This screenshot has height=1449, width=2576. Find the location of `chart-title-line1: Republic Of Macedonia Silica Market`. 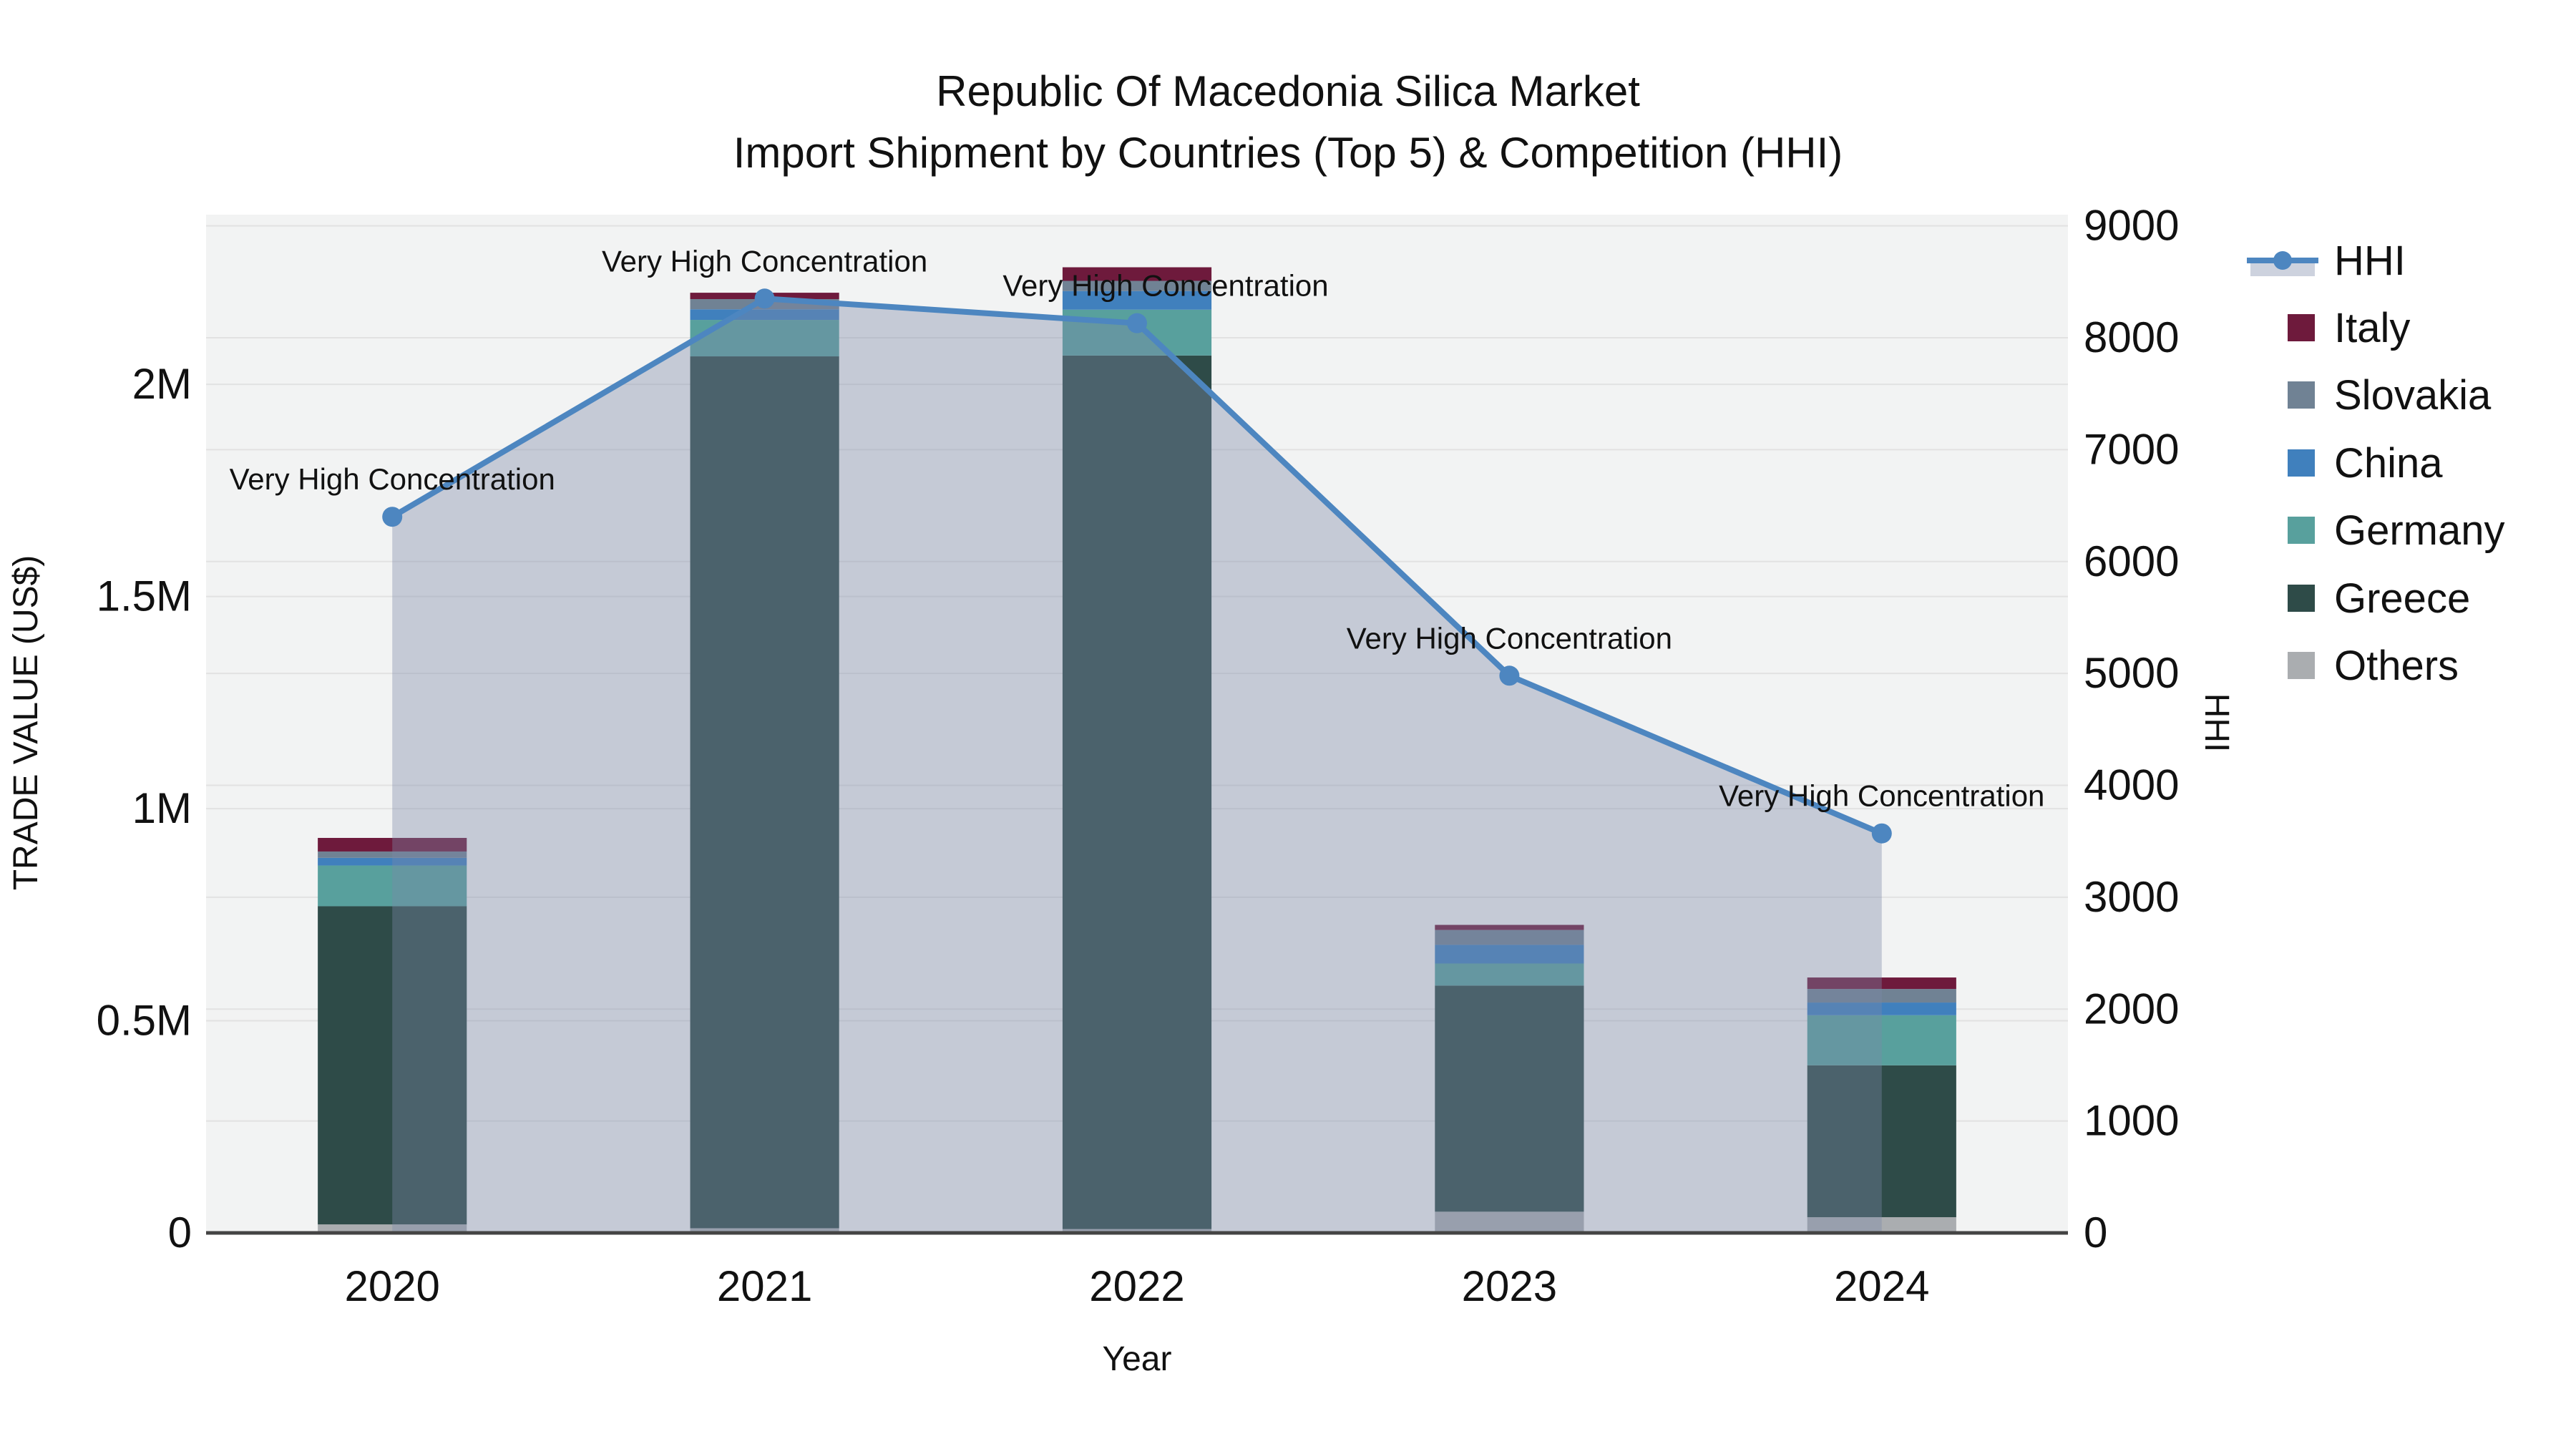

chart-title-line1: Republic Of Macedonia Silica Market is located at coordinates (1288, 91).